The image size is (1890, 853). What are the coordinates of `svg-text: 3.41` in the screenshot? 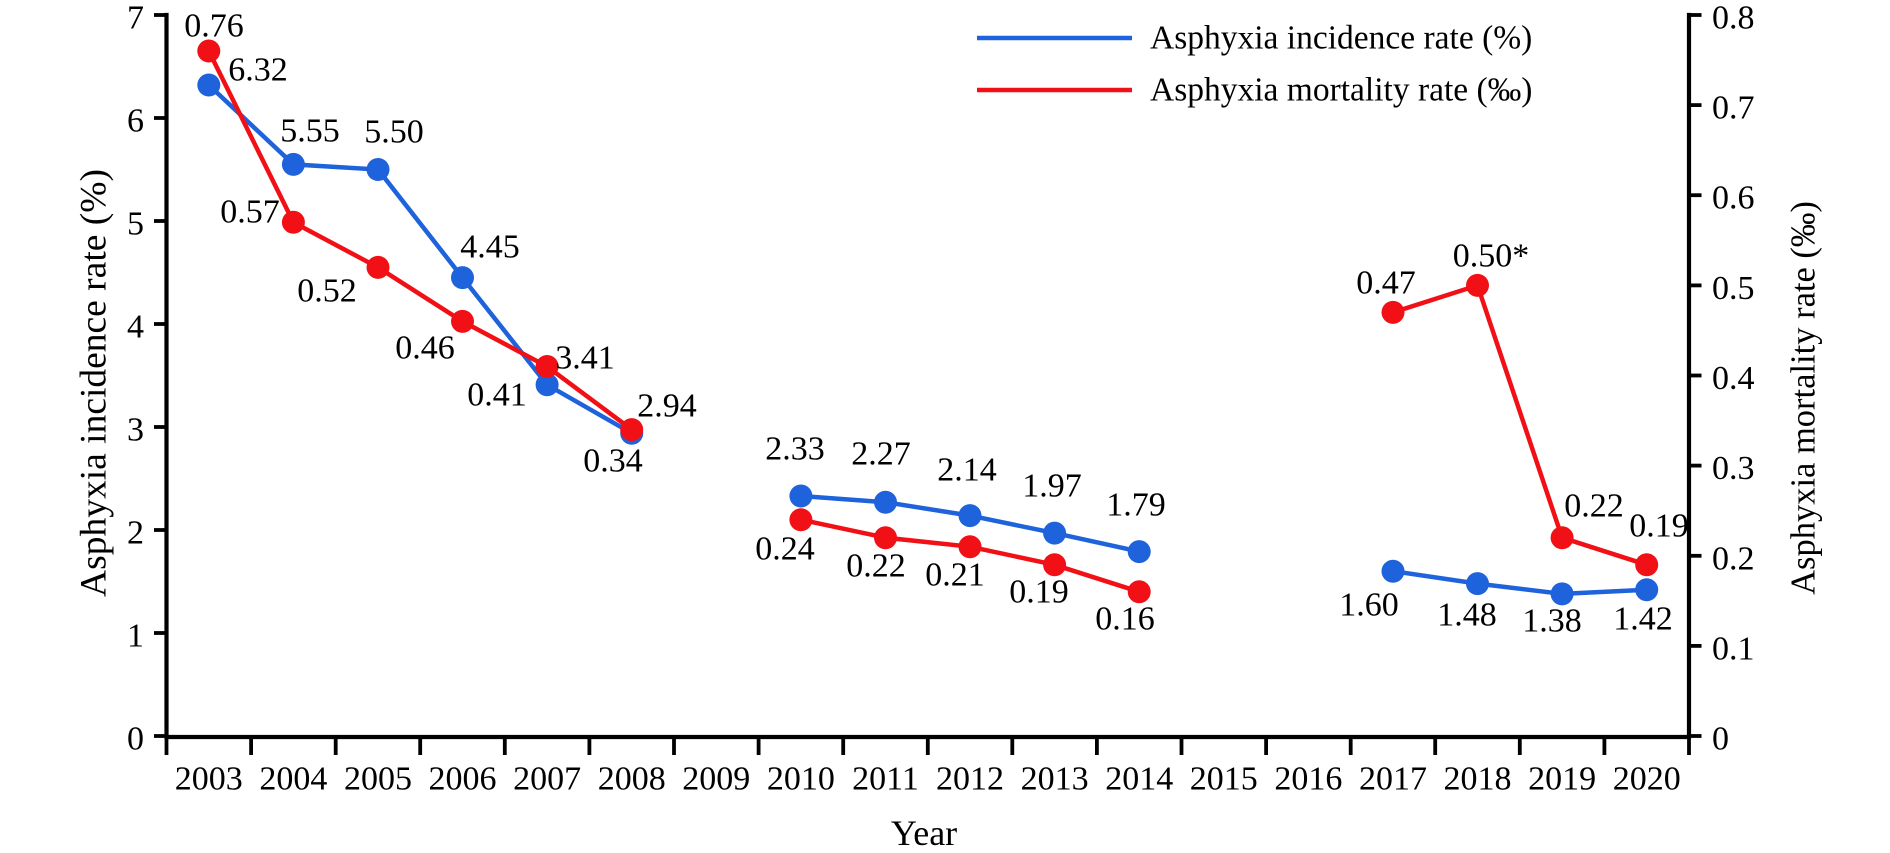 It's located at (585, 358).